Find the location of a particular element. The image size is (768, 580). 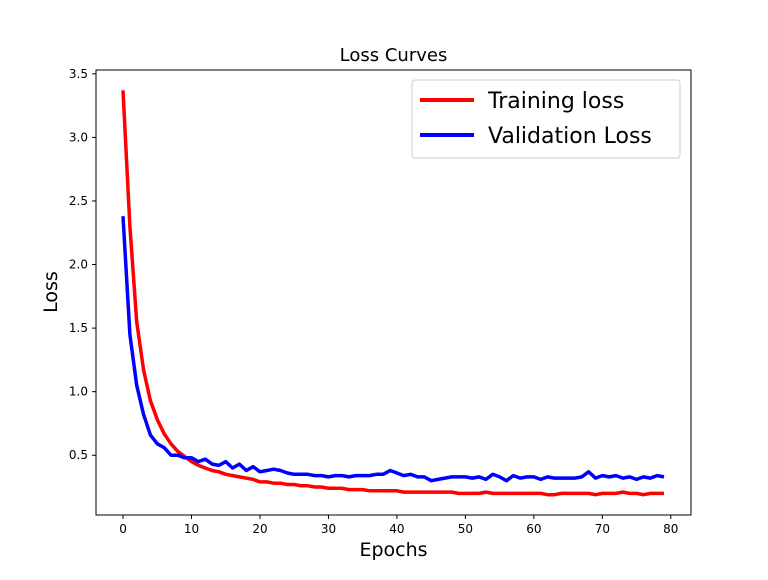

y-tick-label: 2.5 is located at coordinates (78, 201).